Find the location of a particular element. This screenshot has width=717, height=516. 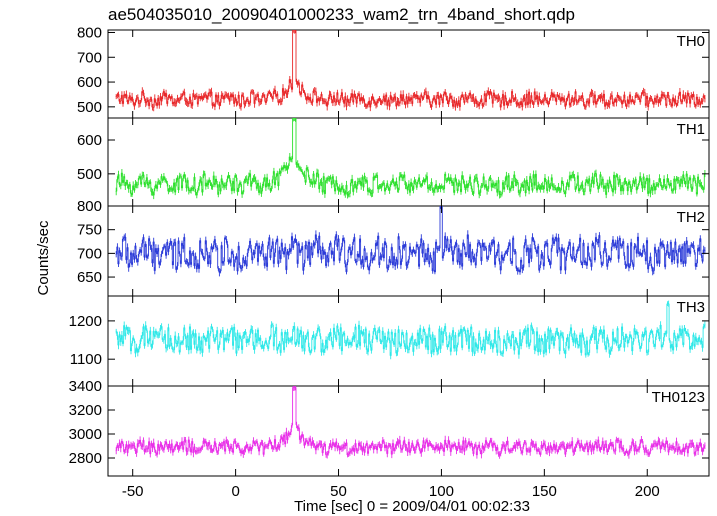

panel-label-th0: TH0 is located at coordinates (691, 41).